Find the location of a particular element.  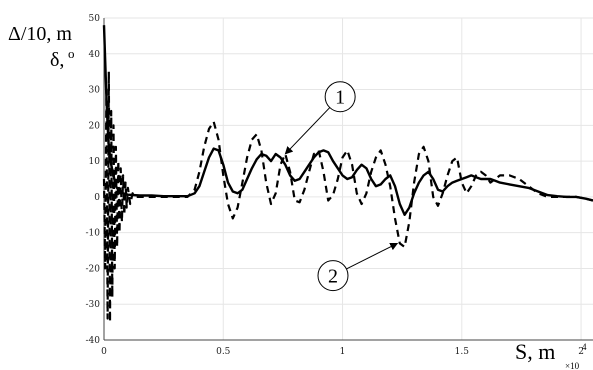

y-axis-label-line2: δ, is located at coordinates (57, 60).